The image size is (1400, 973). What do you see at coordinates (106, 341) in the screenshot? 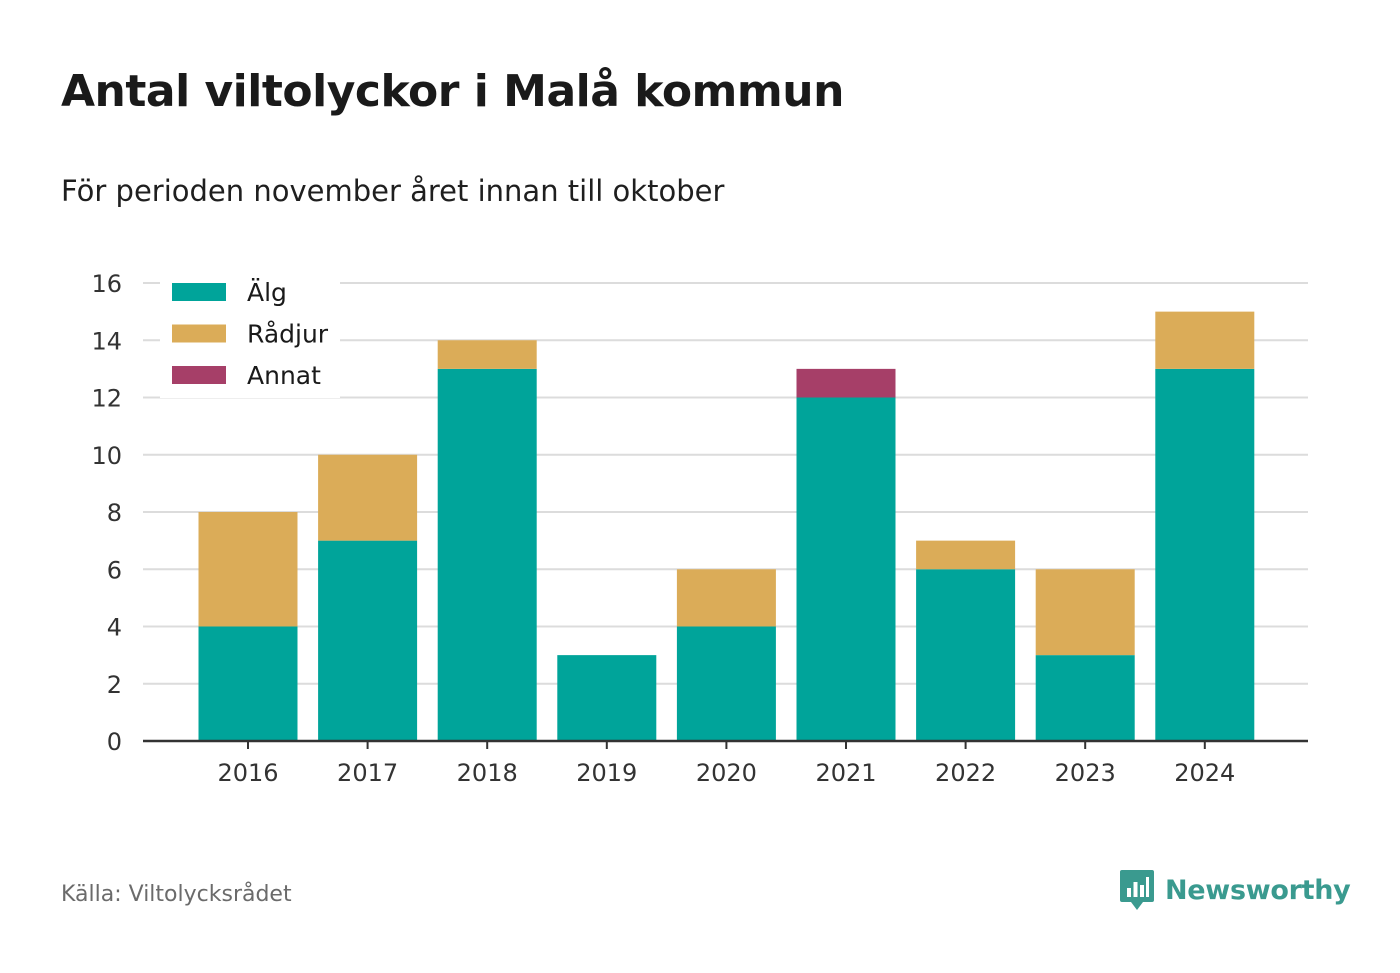
I see `y-tick-label: 14` at bounding box center [106, 341].